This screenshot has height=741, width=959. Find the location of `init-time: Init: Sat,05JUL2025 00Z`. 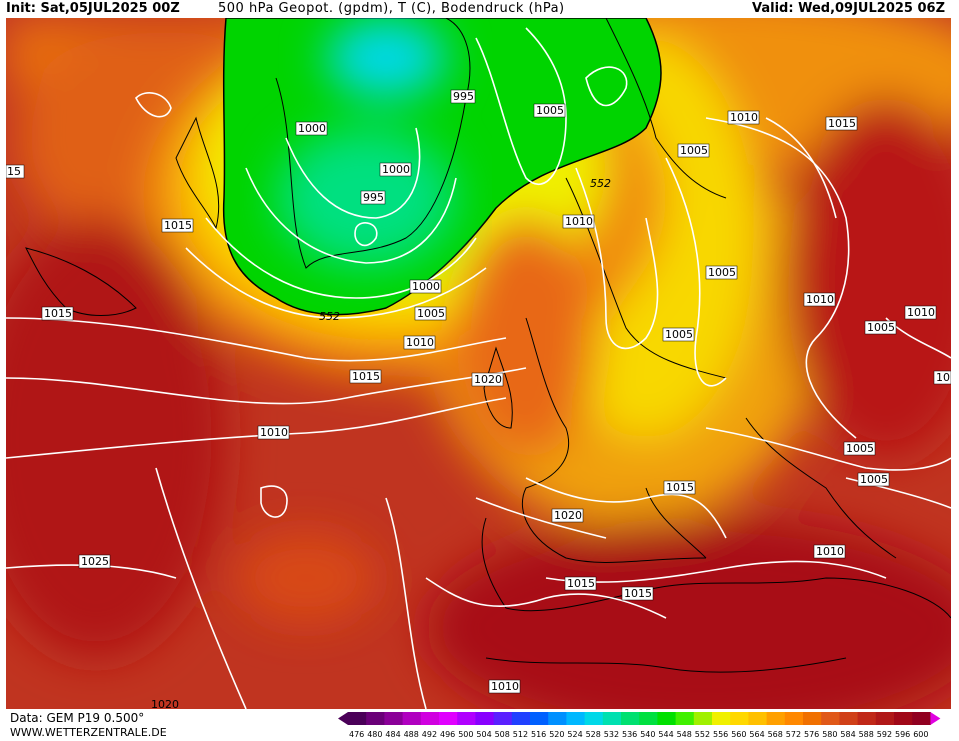

init-time: Init: Sat,05JUL2025 00Z is located at coordinates (93, 8).